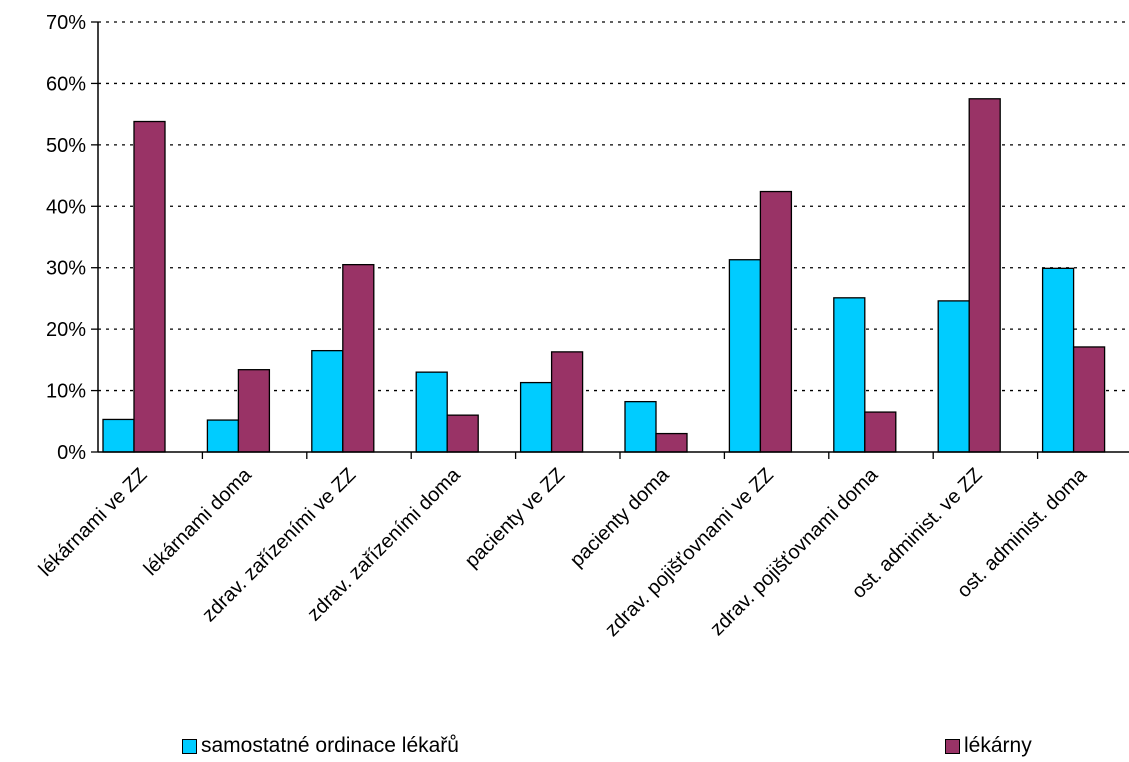 Image resolution: width=1129 pixels, height=762 pixels. What do you see at coordinates (330, 745) in the screenshot?
I see `legend-label-series-1: samostatné ordinace lékařů` at bounding box center [330, 745].